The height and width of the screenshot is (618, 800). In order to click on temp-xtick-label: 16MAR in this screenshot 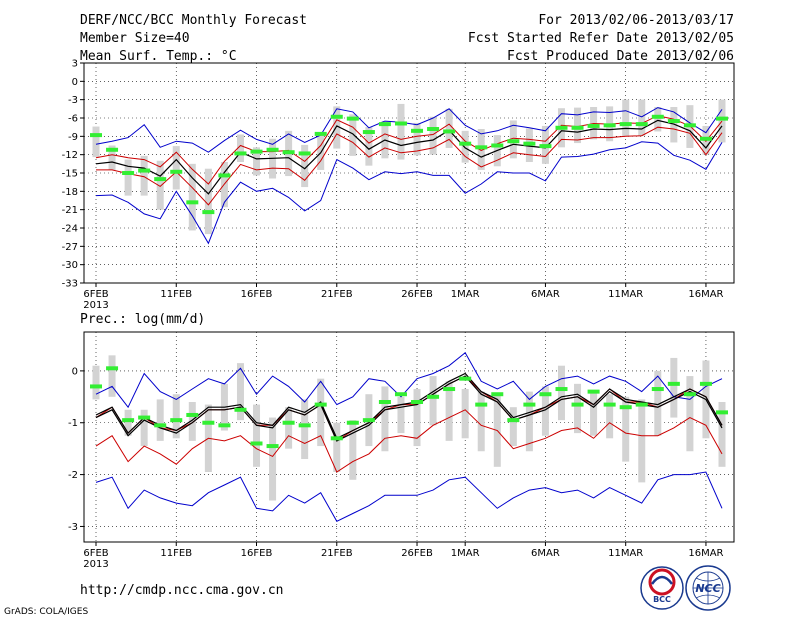, I will do `click(705, 294)`.